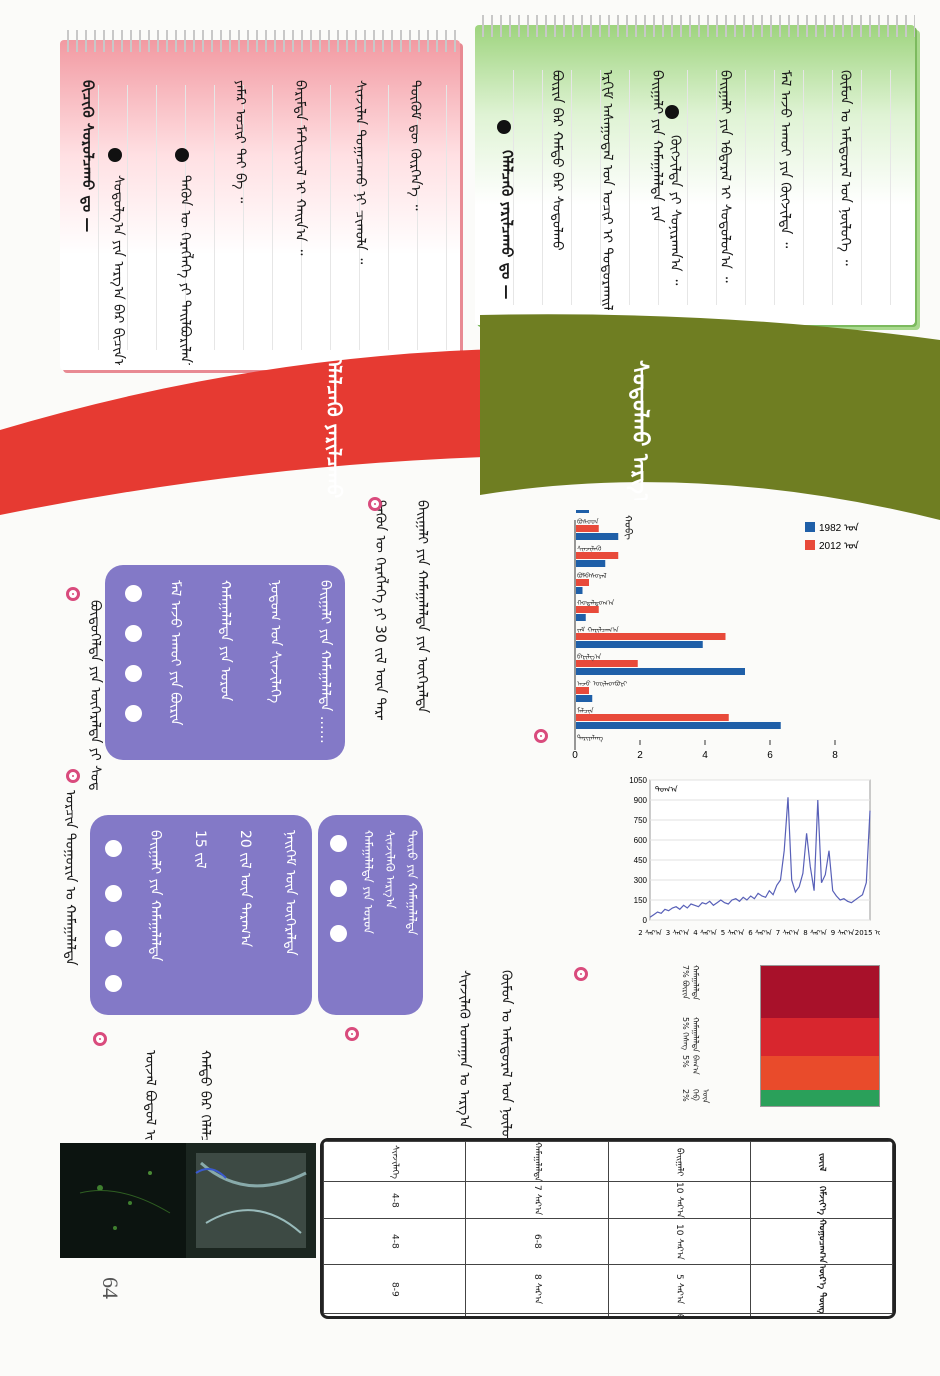 The width and height of the screenshot is (940, 1376). I want to click on line-x-tick-label: 5 ᠰᠠᠷ᠎ᠠ, so click(733, 933).